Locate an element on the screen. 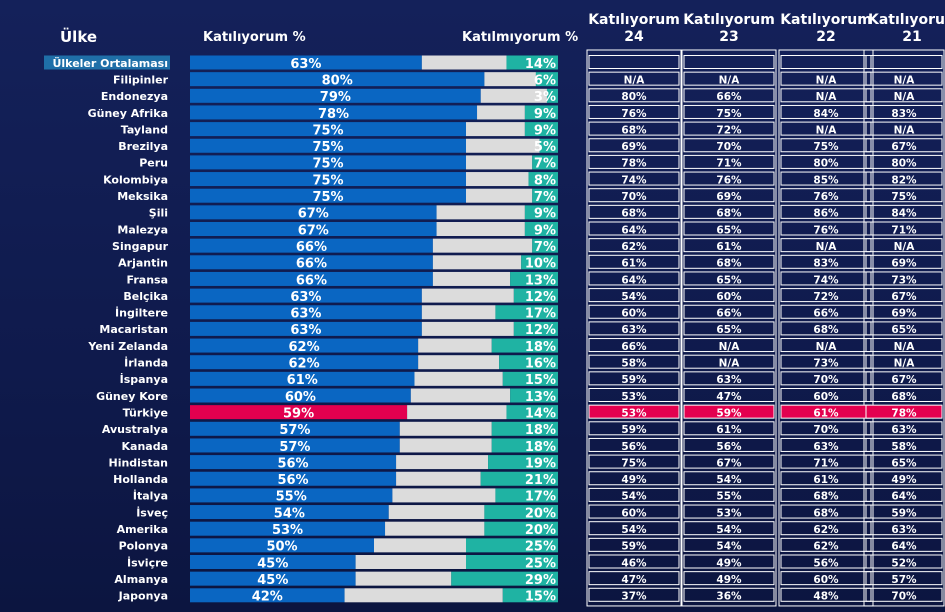 The height and width of the screenshot is (612, 945). agree-label-filipinler: 80% is located at coordinates (337, 80).